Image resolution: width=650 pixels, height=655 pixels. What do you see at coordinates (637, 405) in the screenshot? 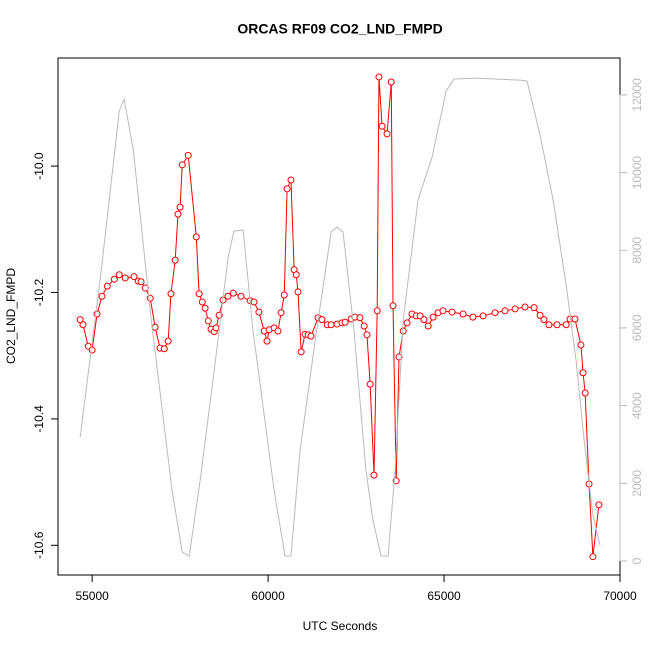
I see `y2-tick-label: 4000` at bounding box center [637, 405].